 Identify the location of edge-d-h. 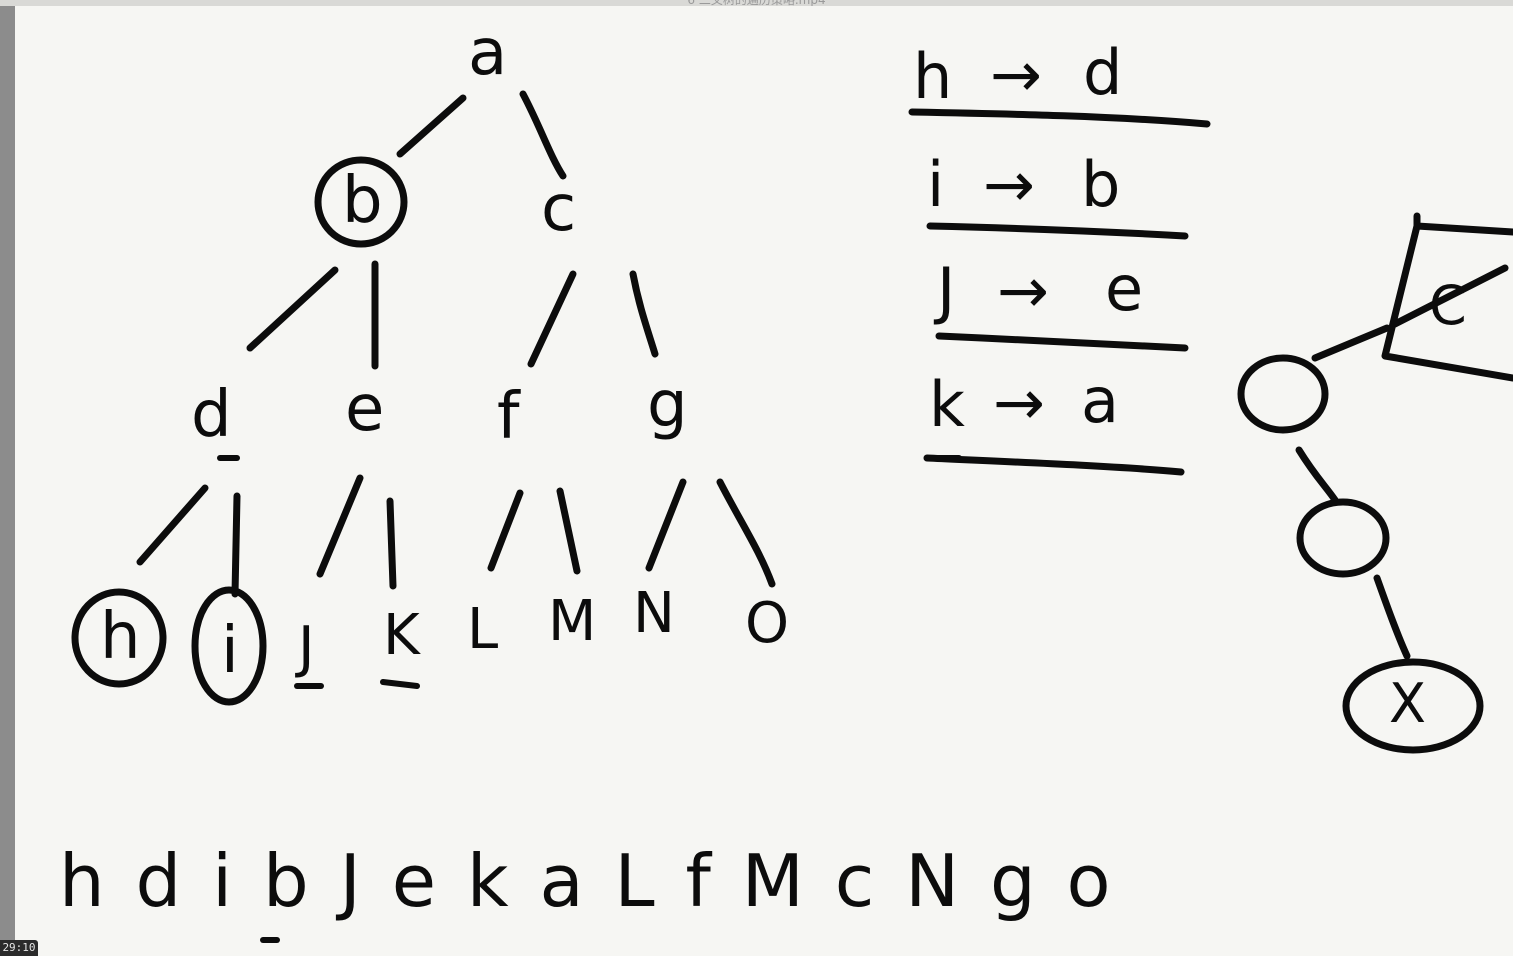
(172, 525).